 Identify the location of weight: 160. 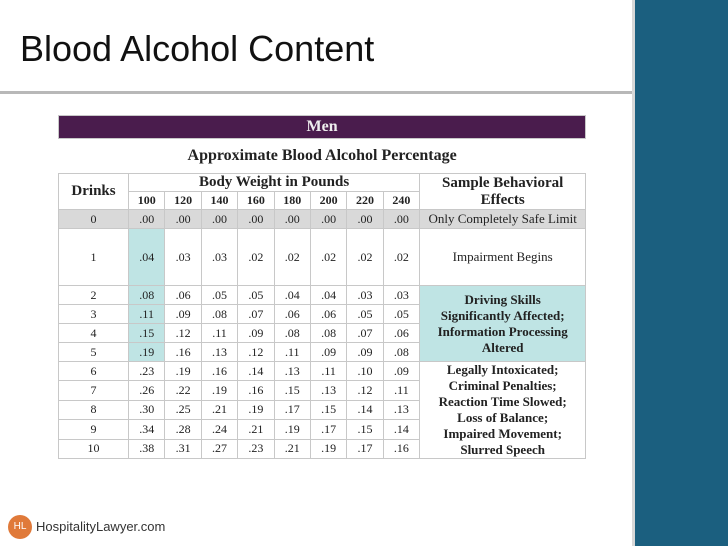
(256, 200).